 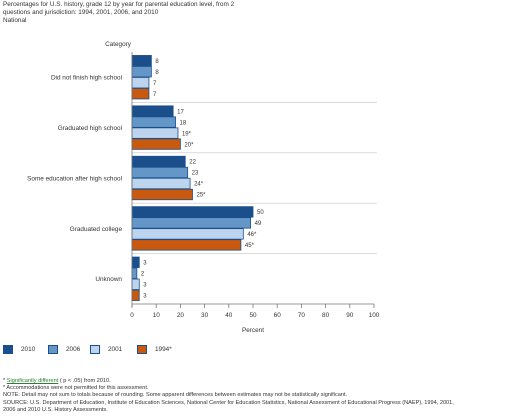 I want to click on bar-value-label: 25*, so click(x=202, y=196).